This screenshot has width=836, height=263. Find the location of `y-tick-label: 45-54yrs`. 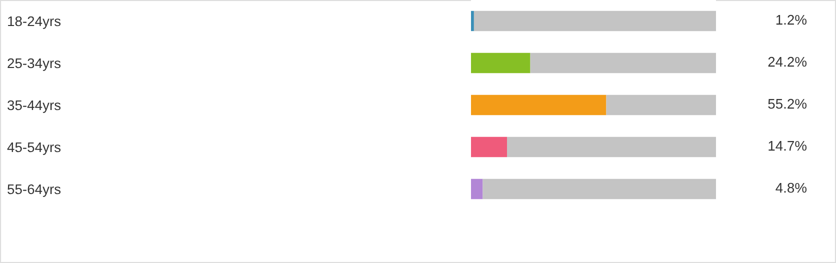

y-tick-label: 45-54yrs is located at coordinates (34, 148).